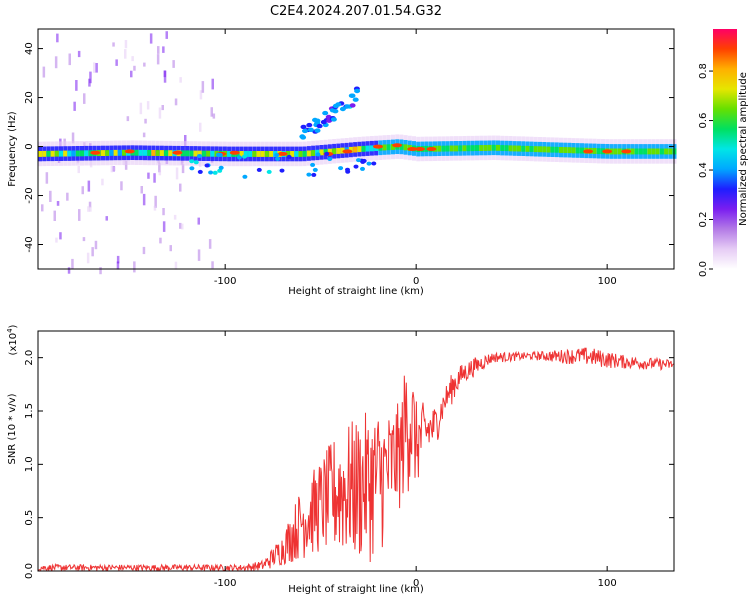 This screenshot has height=600, width=750. I want to click on spectrogram-y-tick-label: 0, so click(29, 146).